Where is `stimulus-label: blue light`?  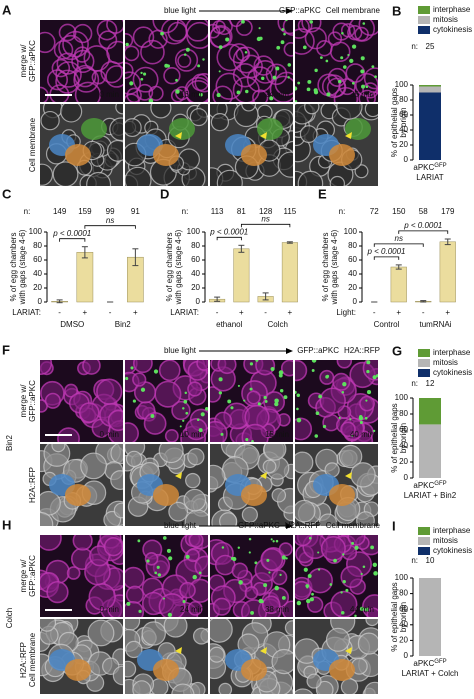
stimulus-label: blue light is located at coordinates (180, 10).